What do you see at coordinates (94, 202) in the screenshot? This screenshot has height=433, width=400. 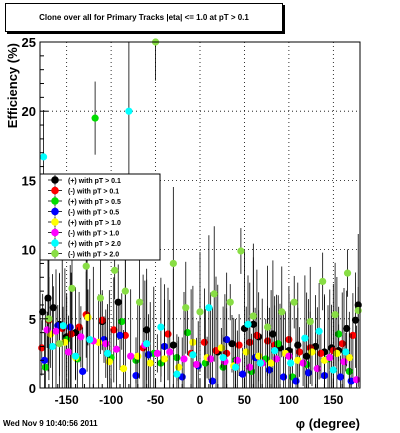 I see `legend-entry-3: (+) with pT > 0.5` at bounding box center [94, 202].